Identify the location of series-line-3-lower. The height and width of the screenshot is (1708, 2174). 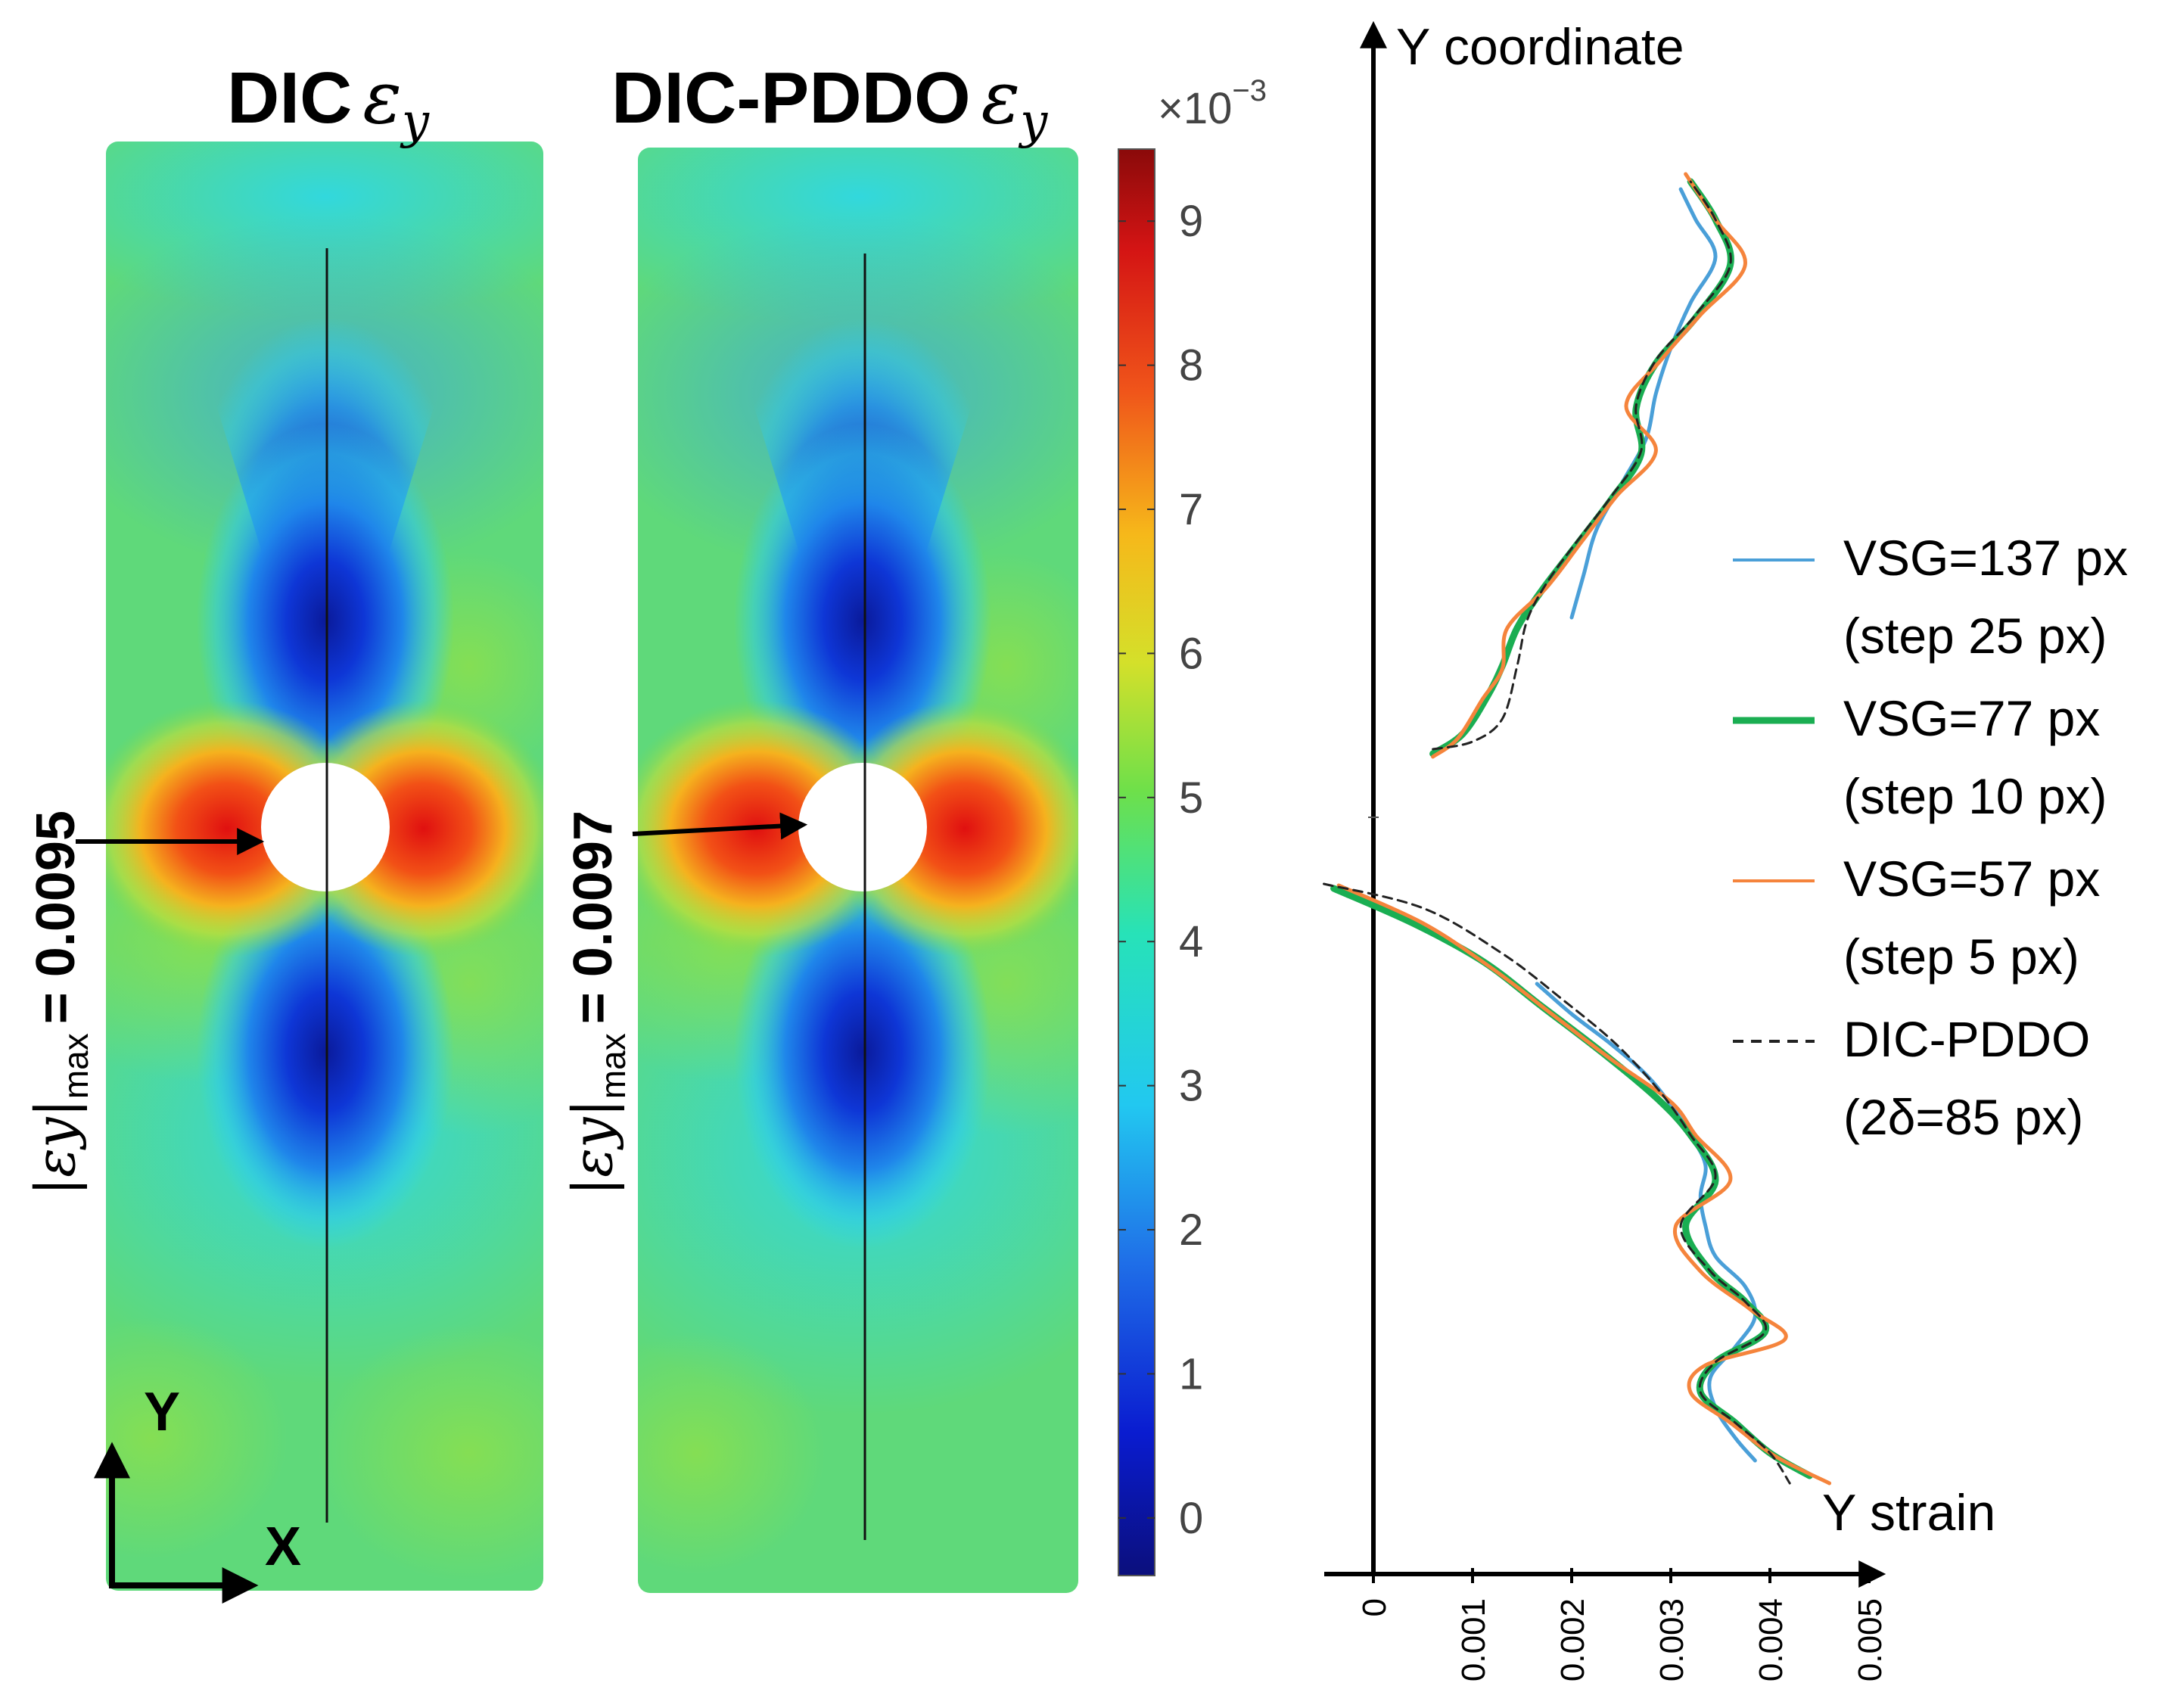
(1557, 1183).